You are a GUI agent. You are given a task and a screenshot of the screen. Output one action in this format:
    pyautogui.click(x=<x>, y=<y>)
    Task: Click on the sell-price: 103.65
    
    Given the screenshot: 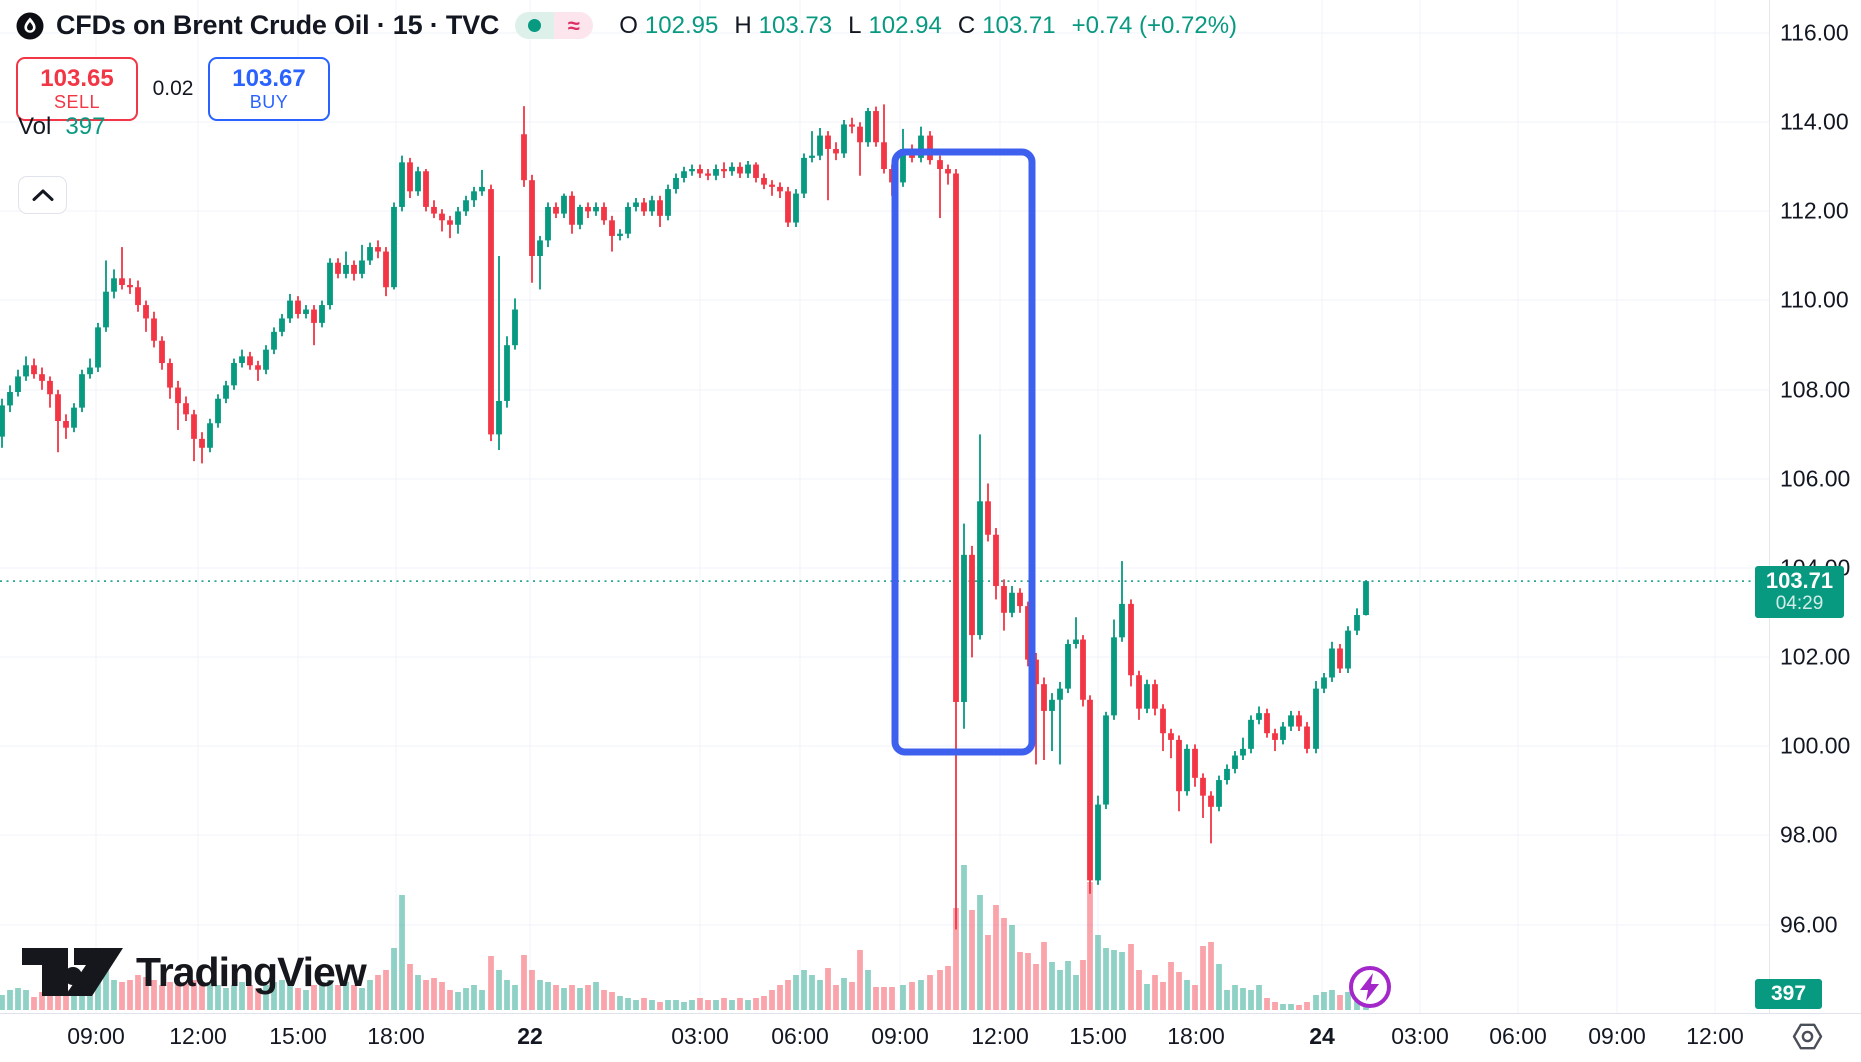 What is the action you would take?
    pyautogui.click(x=77, y=78)
    